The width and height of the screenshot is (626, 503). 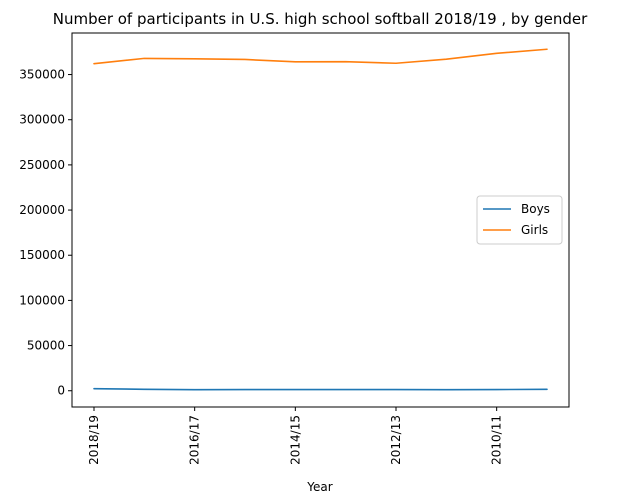 What do you see at coordinates (46, 346) in the screenshot?
I see `y-tick-label-1: 50000` at bounding box center [46, 346].